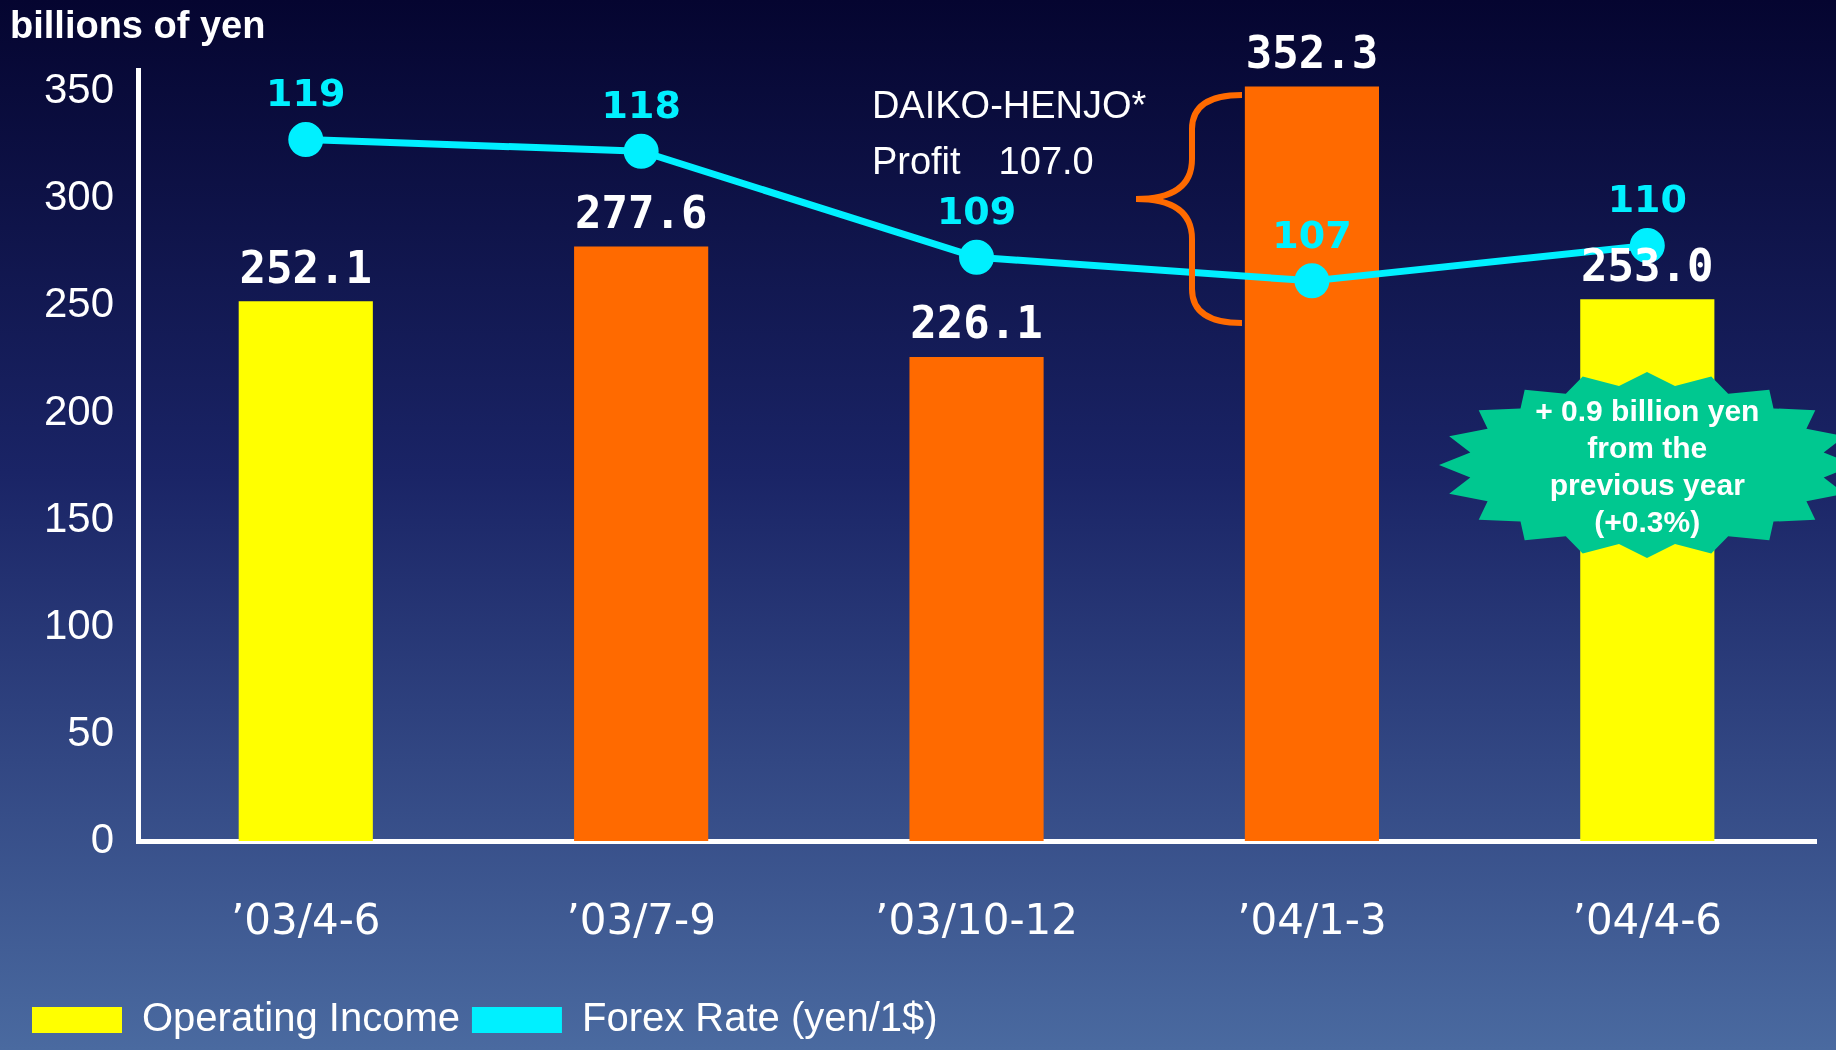 This screenshot has height=1050, width=1836. Describe the element at coordinates (641, 919) in the screenshot. I see `x-tick-label: ’03/7-9` at that location.